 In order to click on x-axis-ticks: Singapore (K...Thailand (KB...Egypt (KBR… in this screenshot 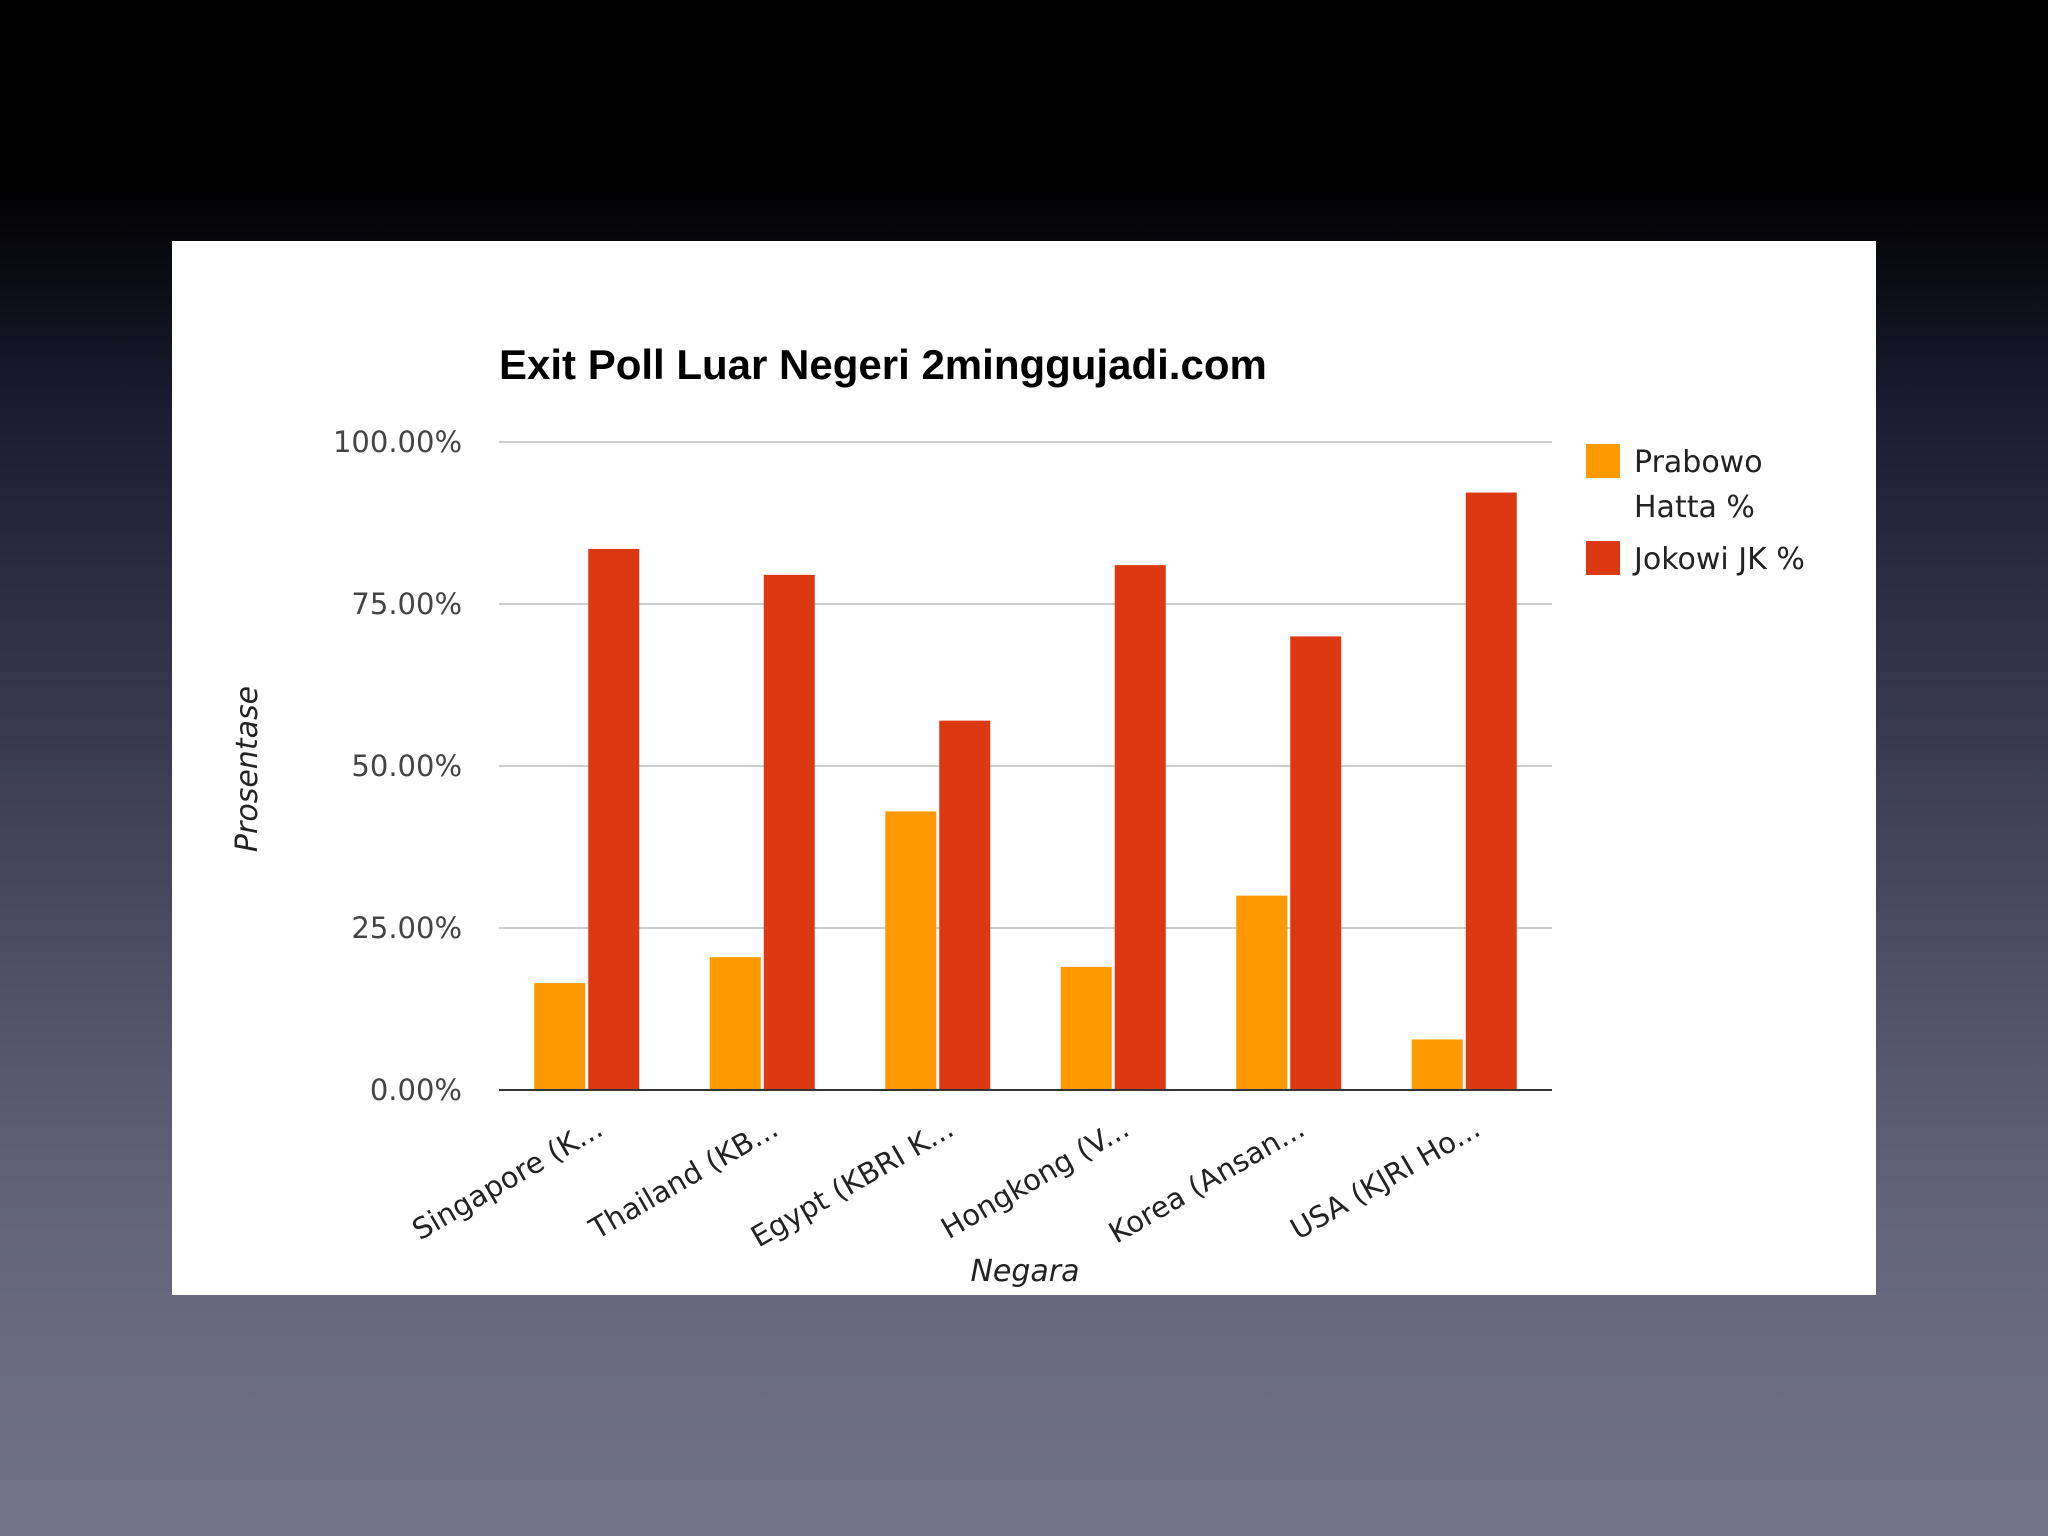, I will do `click(945, 1182)`.